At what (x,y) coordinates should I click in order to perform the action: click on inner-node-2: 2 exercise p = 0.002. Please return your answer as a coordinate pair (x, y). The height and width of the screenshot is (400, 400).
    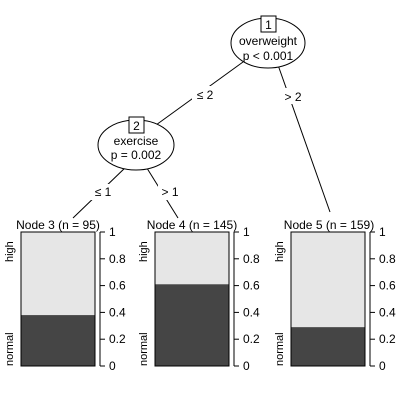
    Looking at the image, I should click on (136, 143).